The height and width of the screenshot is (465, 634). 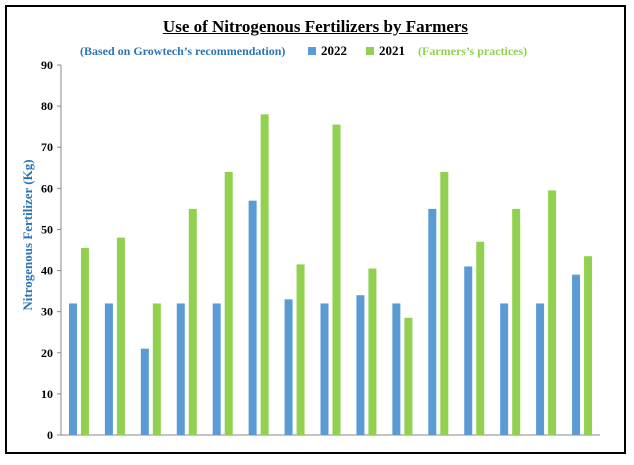 I want to click on legend-swatch-2021, so click(x=370, y=51).